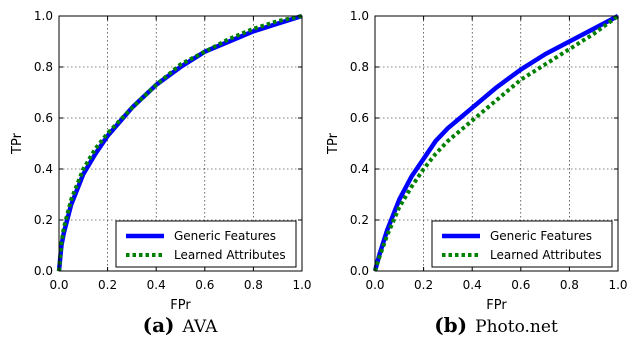 The image size is (631, 350). What do you see at coordinates (496, 325) in the screenshot?
I see `panel-caption: (b) Photo.net` at bounding box center [496, 325].